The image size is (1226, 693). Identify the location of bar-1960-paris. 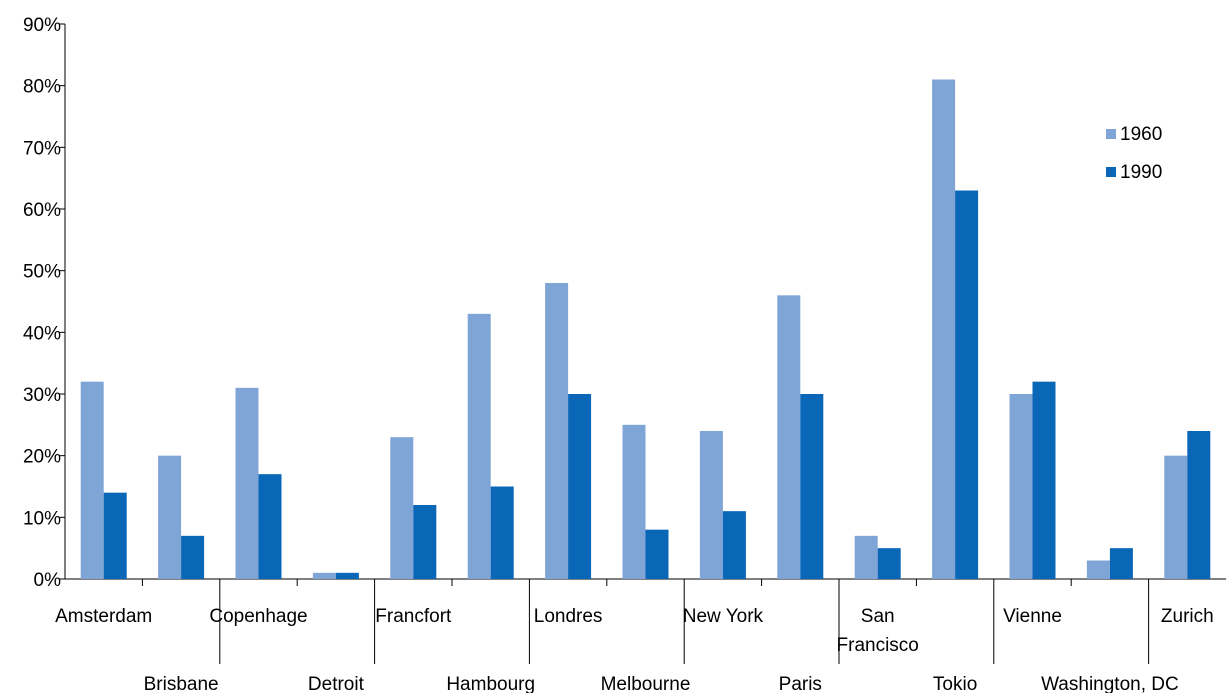
(789, 437).